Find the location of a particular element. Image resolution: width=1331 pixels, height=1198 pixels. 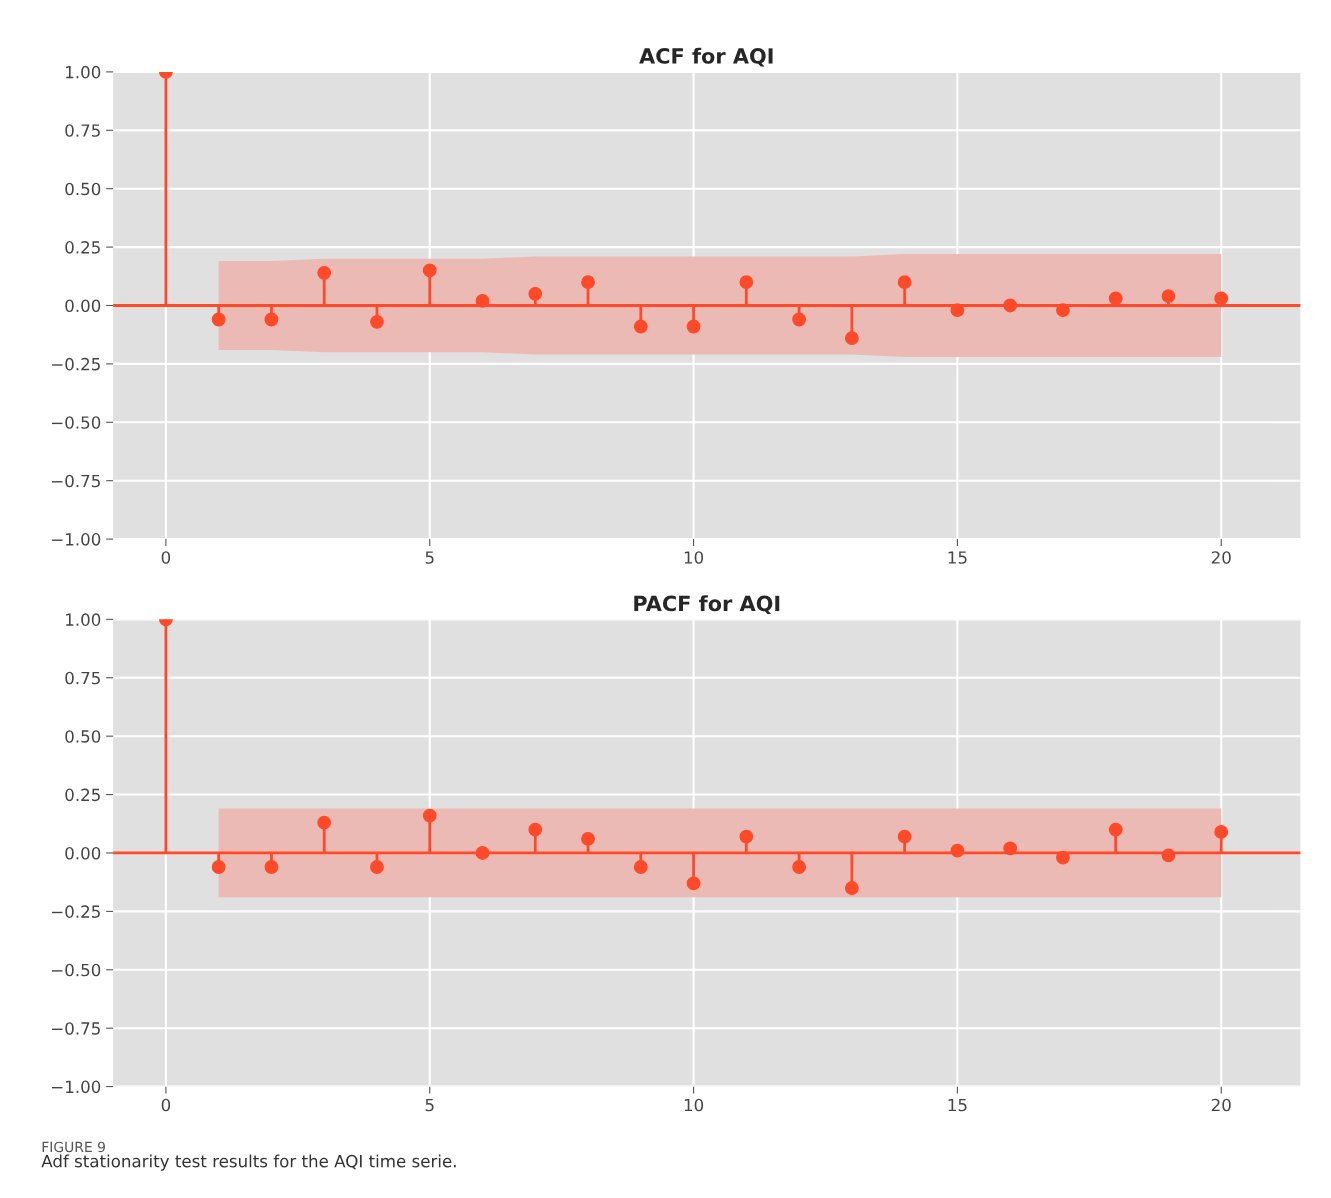

chart-title: PACF for AQI is located at coordinates (707, 605).